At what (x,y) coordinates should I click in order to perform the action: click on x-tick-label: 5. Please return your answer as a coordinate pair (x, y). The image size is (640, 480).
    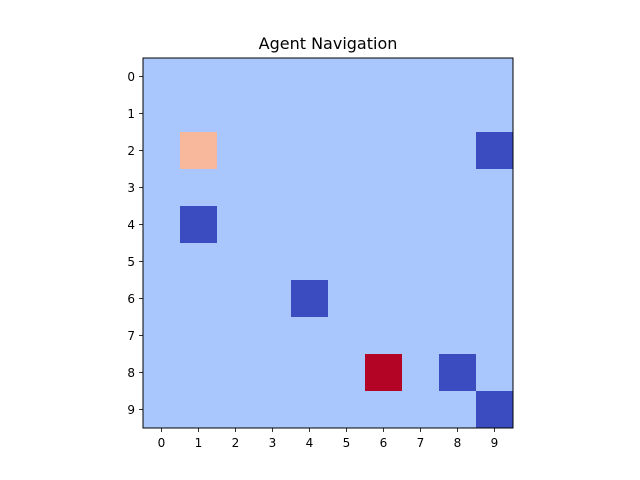
    Looking at the image, I should click on (347, 443).